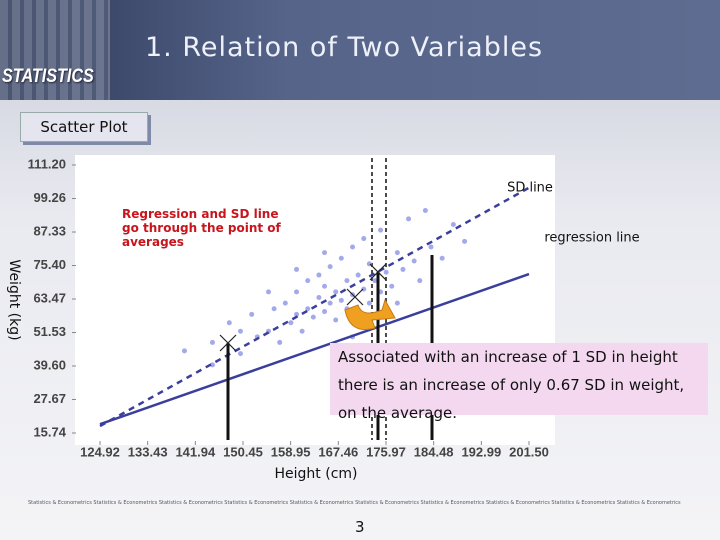 Image resolution: width=720 pixels, height=540 pixels. I want to click on y-tick-label: 63.47, so click(49, 297).